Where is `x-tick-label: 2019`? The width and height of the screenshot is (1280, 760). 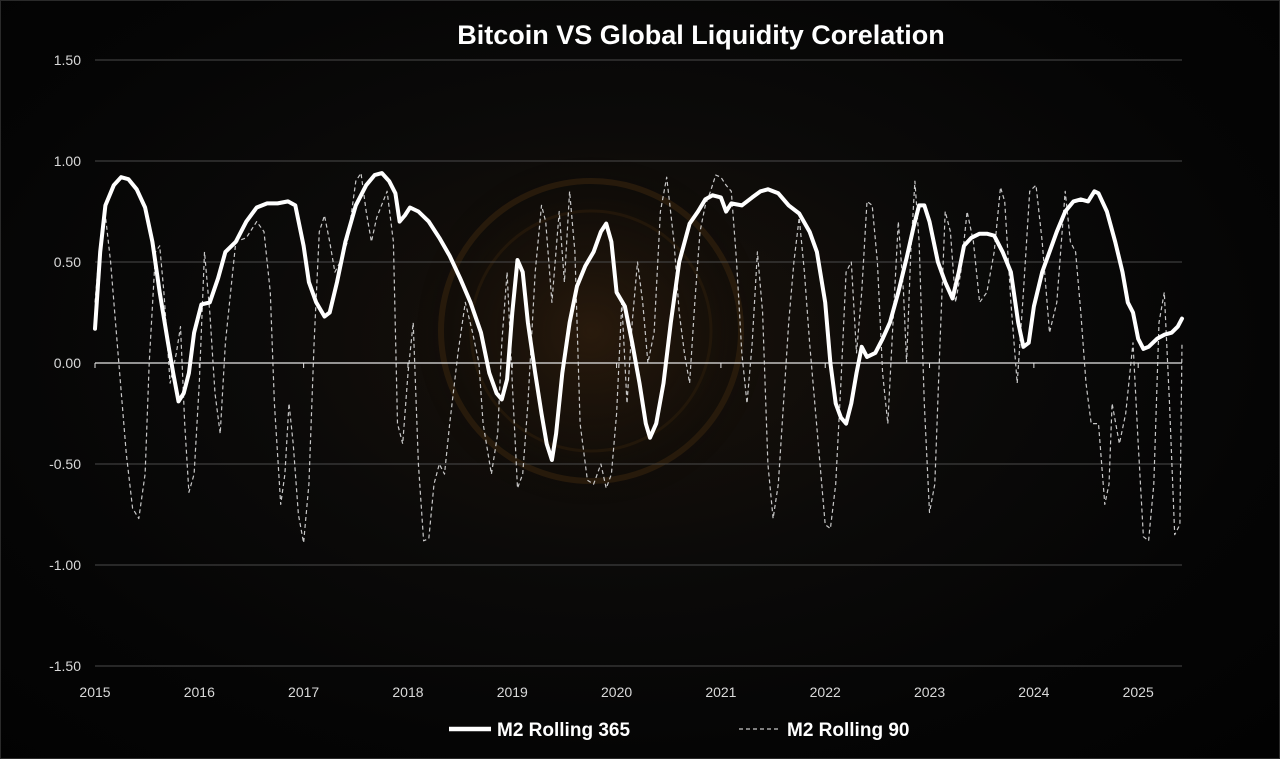
x-tick-label: 2019 is located at coordinates (512, 692).